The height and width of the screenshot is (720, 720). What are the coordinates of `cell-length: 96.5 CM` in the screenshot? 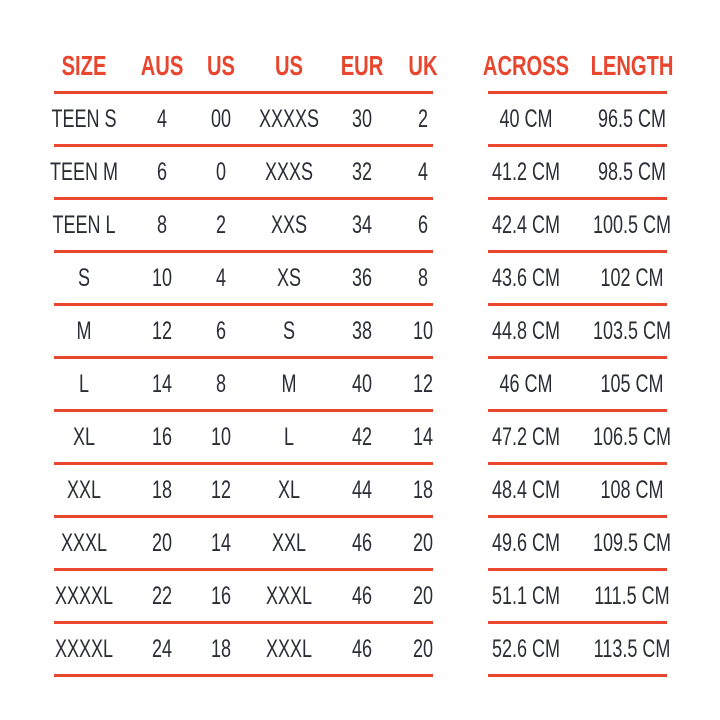 It's located at (632, 118).